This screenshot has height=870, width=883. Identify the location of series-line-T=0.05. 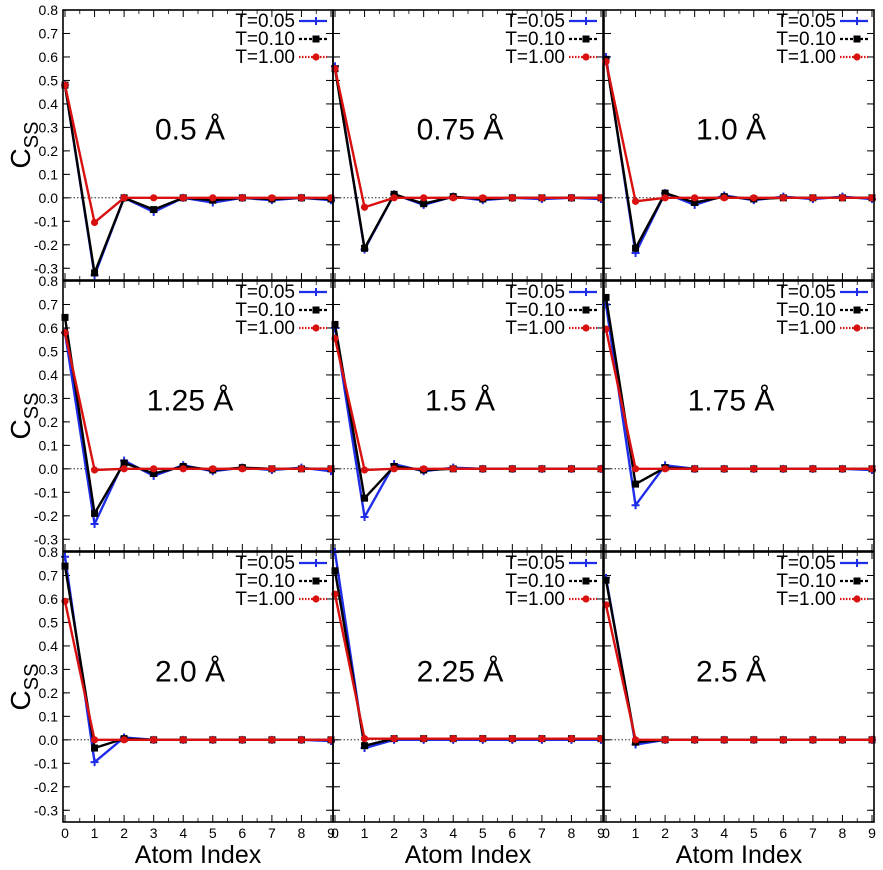
(738, 155).